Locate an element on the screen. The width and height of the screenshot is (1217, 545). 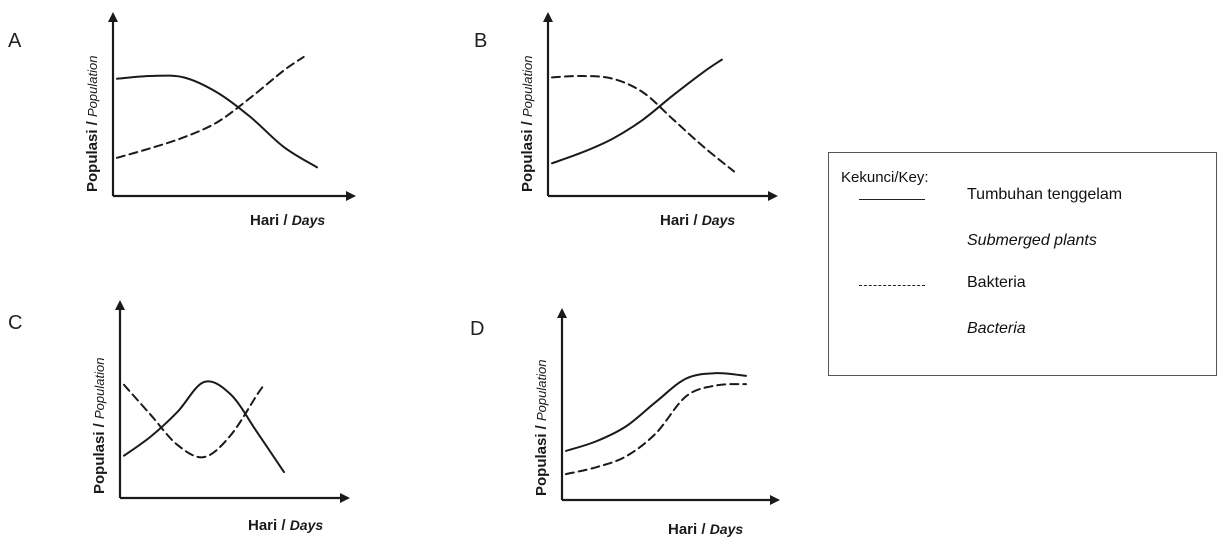
chart-panel-a: Populasi / Population Hari / Days is located at coordinates (220, 120).